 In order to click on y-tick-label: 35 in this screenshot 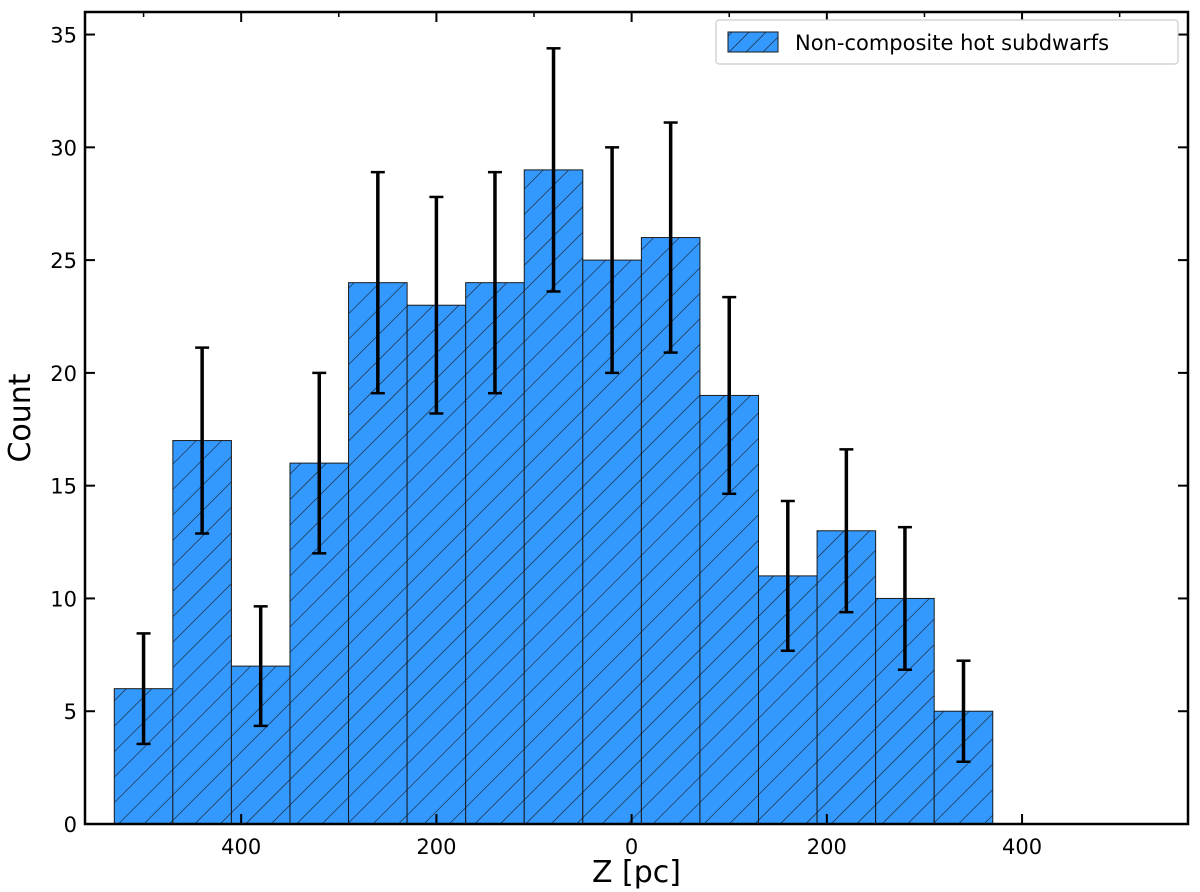, I will do `click(63, 36)`.